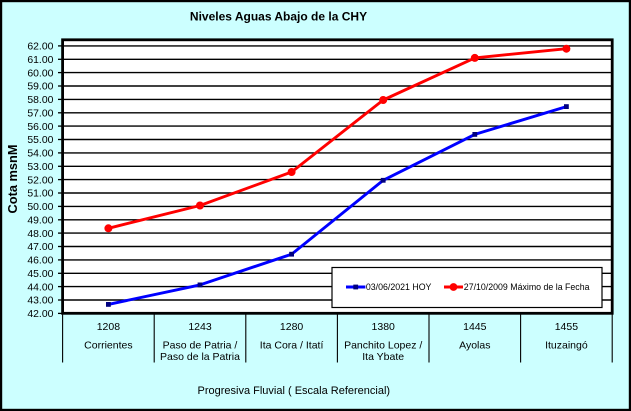 The width and height of the screenshot is (631, 411). What do you see at coordinates (12, 179) in the screenshot?
I see `svg-text: Cota msnM` at bounding box center [12, 179].